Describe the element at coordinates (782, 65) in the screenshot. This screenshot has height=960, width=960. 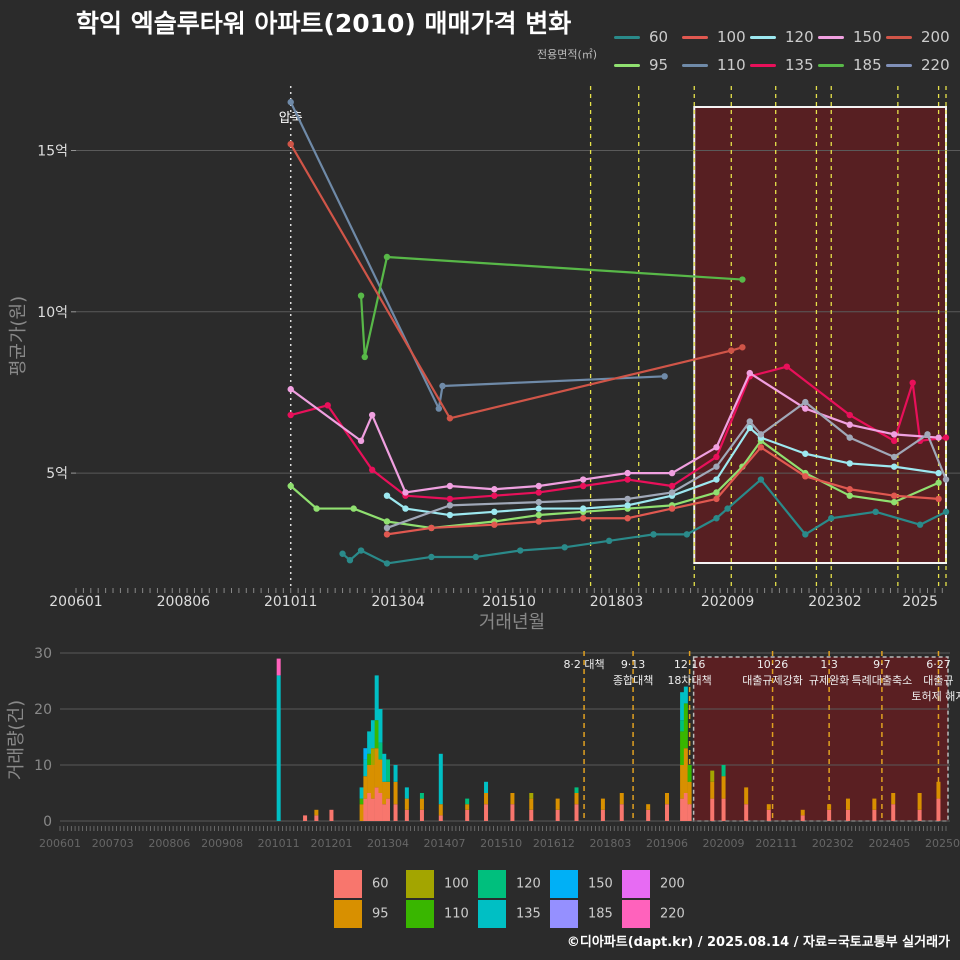
I see `legend-item-135: 135` at that location.